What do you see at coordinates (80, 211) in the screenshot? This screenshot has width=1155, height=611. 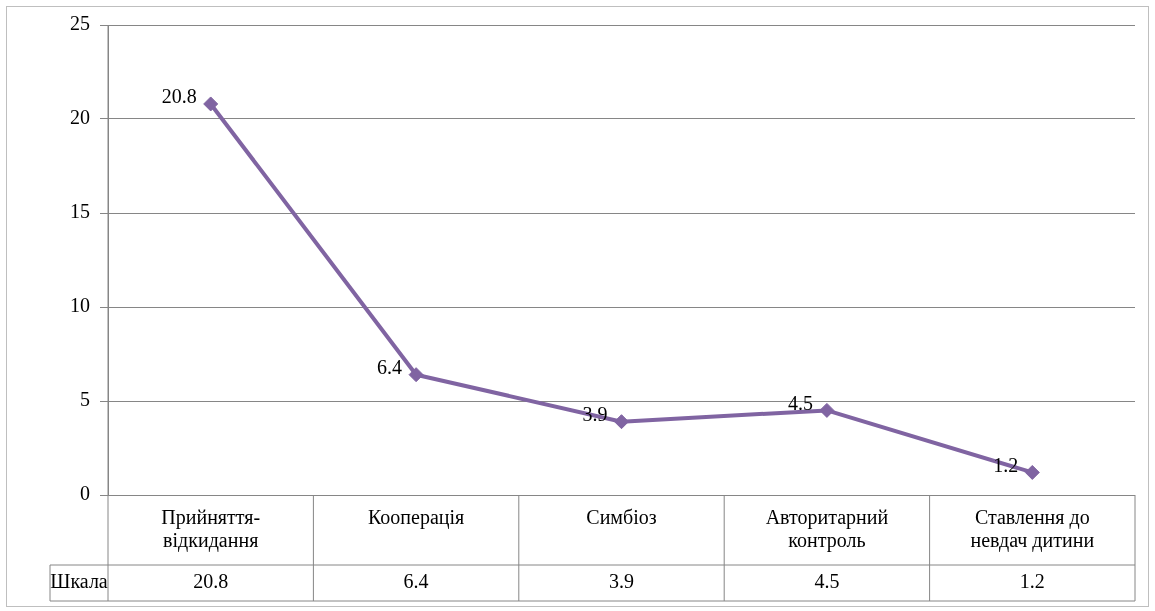 I see `y-tick-label: 15` at bounding box center [80, 211].